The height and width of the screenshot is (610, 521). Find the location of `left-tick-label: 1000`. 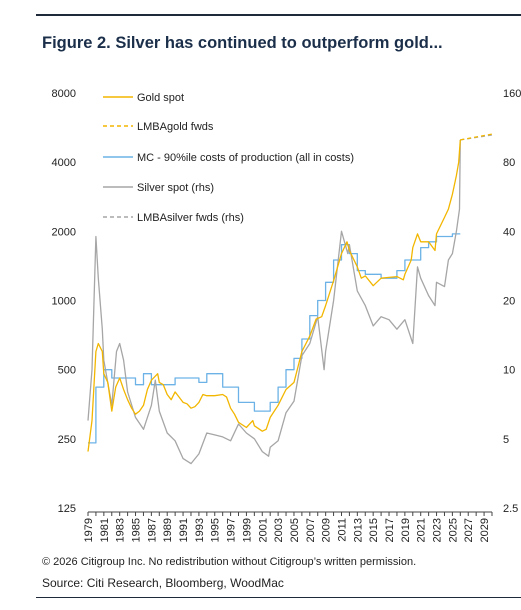

left-tick-label: 1000 is located at coordinates (64, 302).